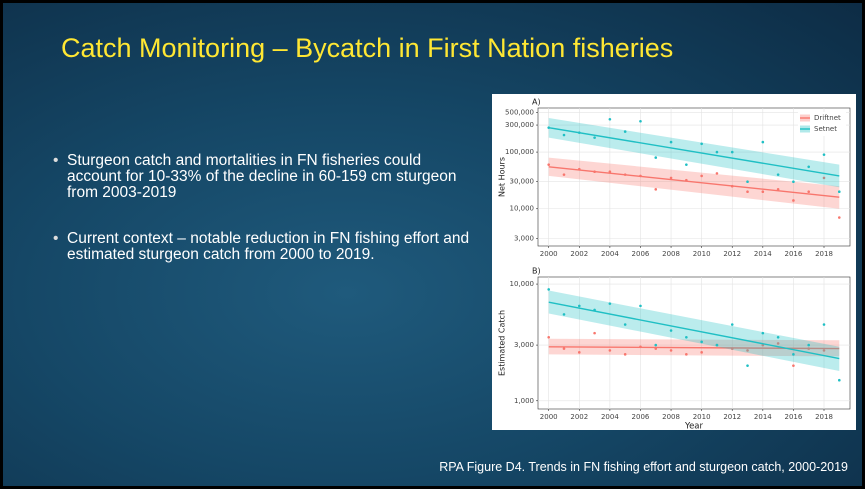 The height and width of the screenshot is (489, 865). Describe the element at coordinates (519, 112) in the screenshot. I see `y-tick-label: 500,000` at that location.